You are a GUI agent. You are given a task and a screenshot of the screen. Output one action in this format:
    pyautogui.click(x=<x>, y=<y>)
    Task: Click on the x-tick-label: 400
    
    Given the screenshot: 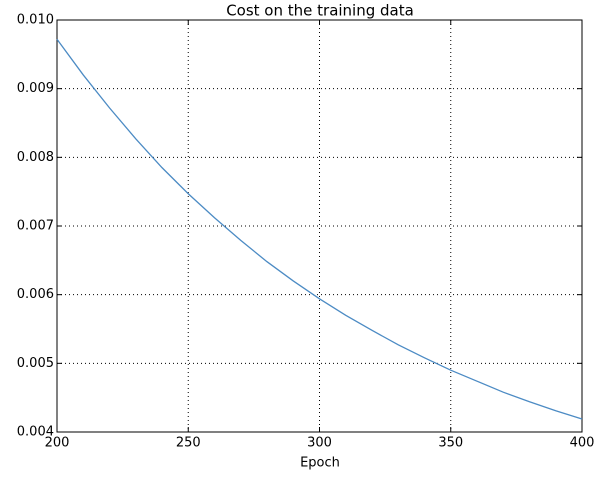 What is the action you would take?
    pyautogui.click(x=582, y=443)
    